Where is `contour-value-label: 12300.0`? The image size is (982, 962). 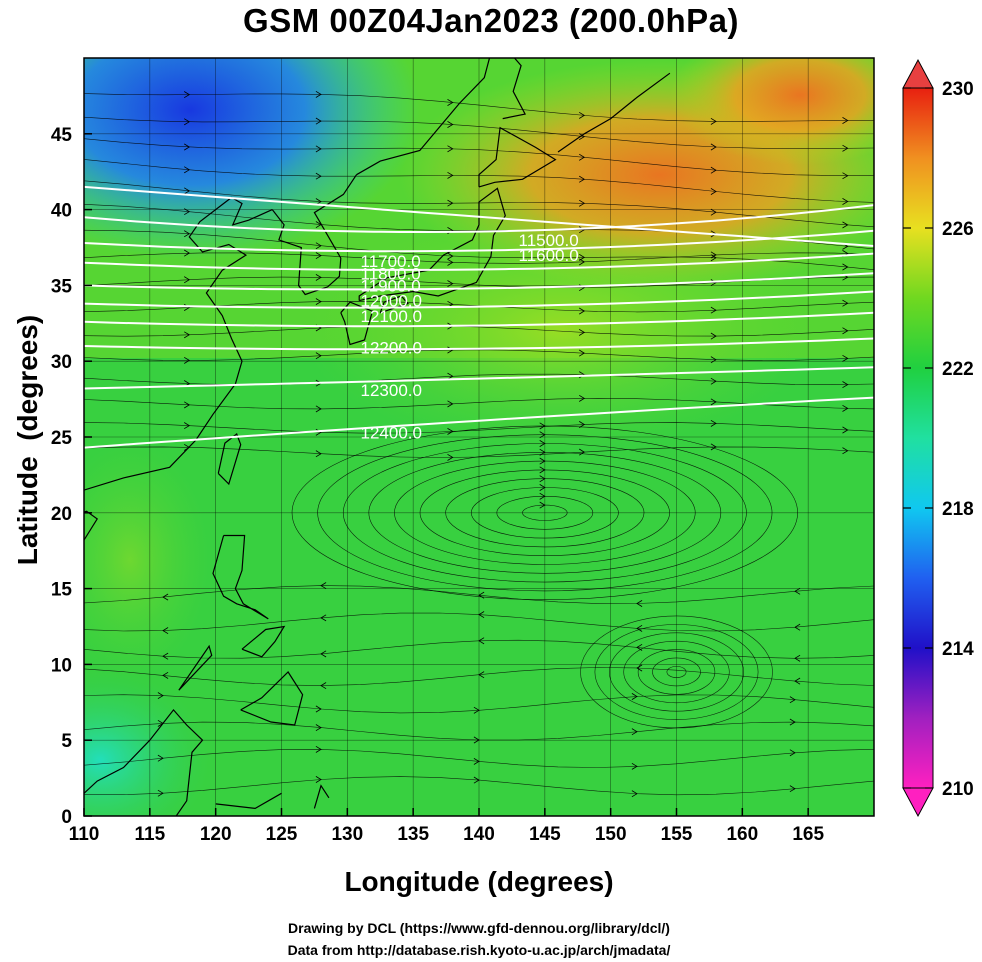 contour-value-label: 12300.0 is located at coordinates (391, 390).